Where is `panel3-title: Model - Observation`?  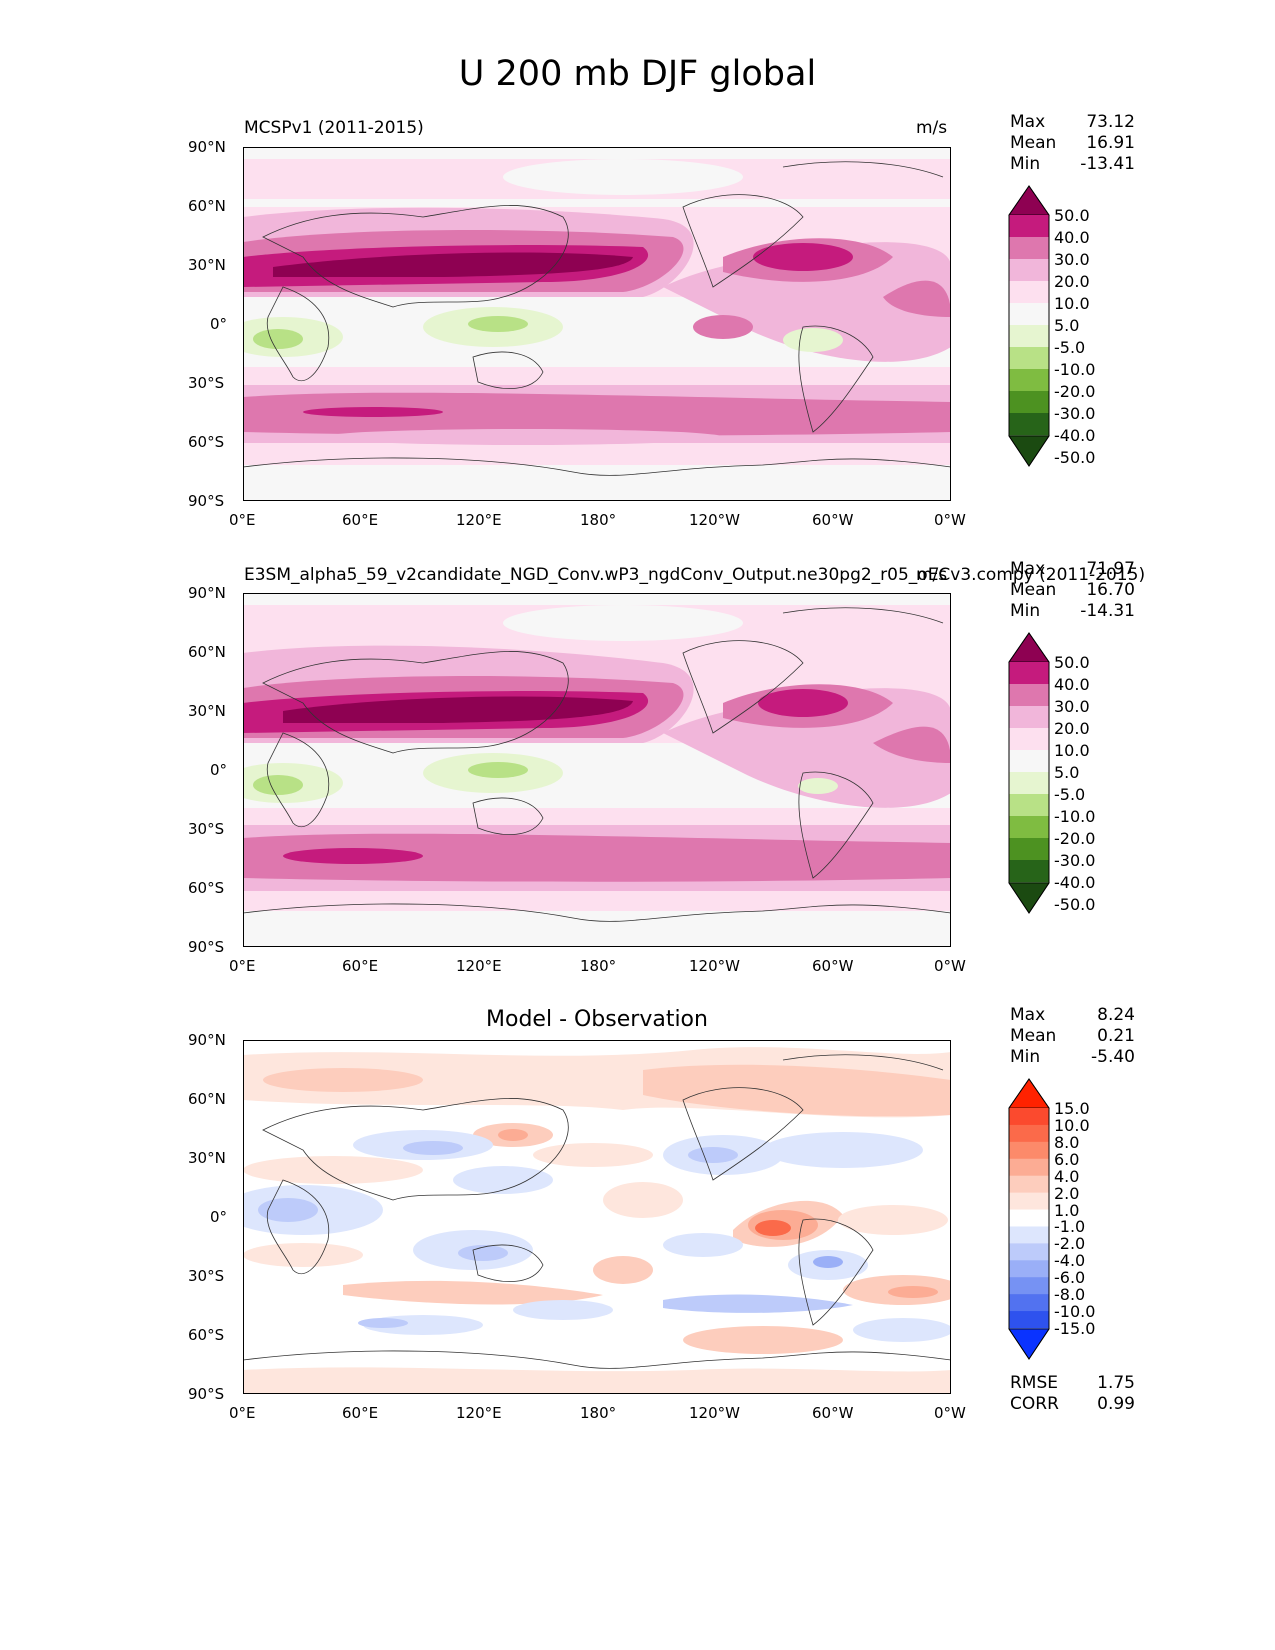
panel3-title: Model - Observation is located at coordinates (597, 1019).